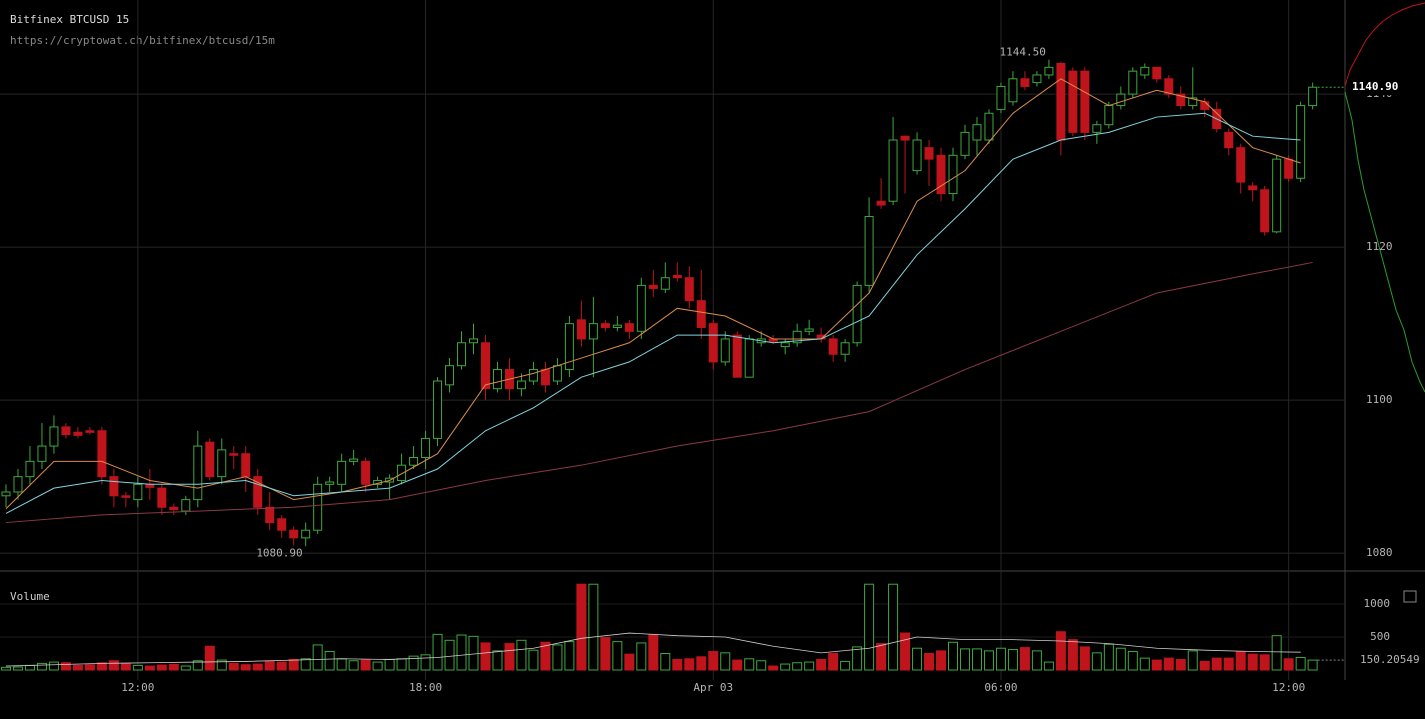  Describe the element at coordinates (1000, 687) in the screenshot. I see `x-tick-label: 06:00` at that location.